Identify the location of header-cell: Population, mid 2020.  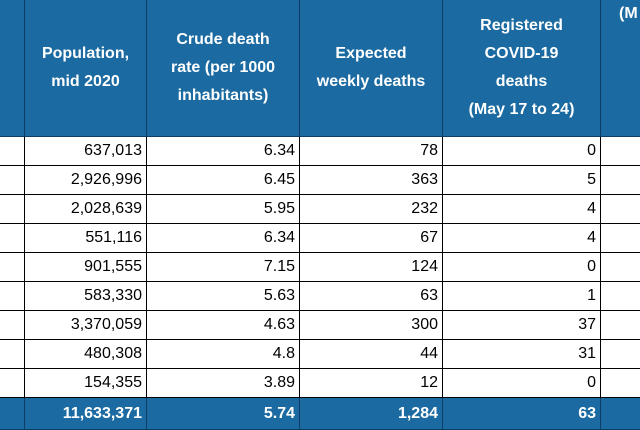
(86, 68).